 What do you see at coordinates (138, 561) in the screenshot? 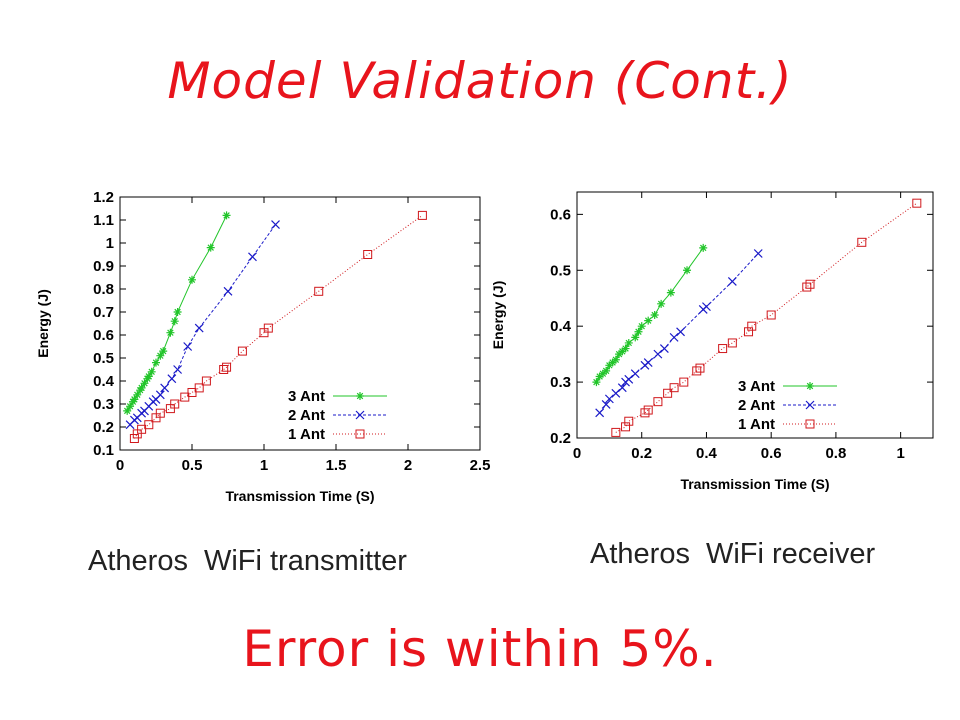
I see `caption-transmitter-vendor: Atheros` at bounding box center [138, 561].